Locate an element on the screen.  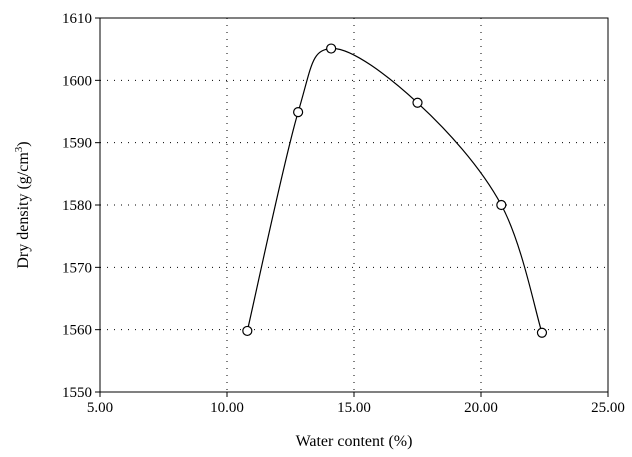
x-axis-title: Water content (%) is located at coordinates (354, 441).